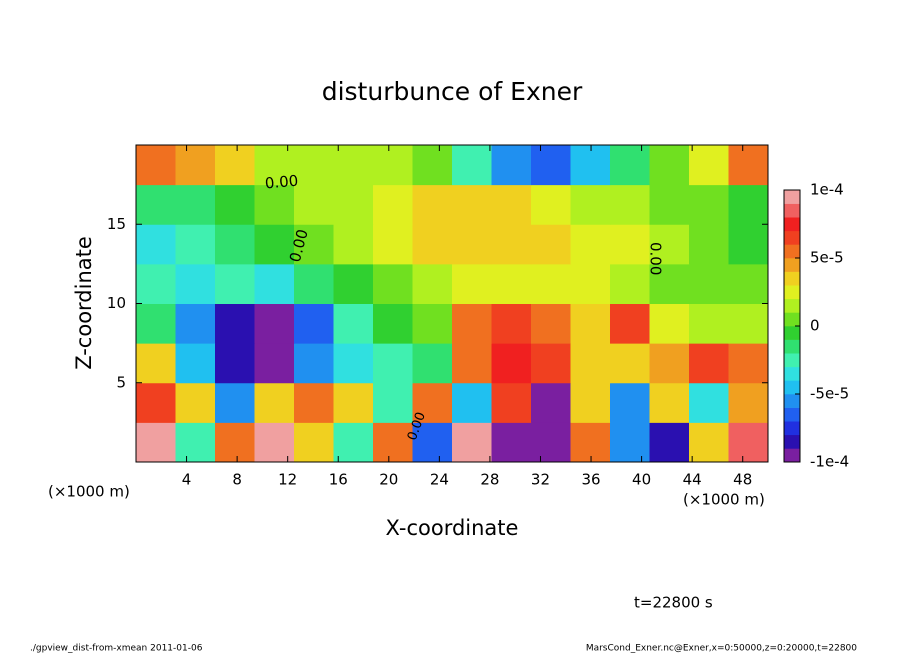 The height and width of the screenshot is (654, 904). Describe the element at coordinates (489, 480) in the screenshot. I see `x-tick-label: 28` at that location.